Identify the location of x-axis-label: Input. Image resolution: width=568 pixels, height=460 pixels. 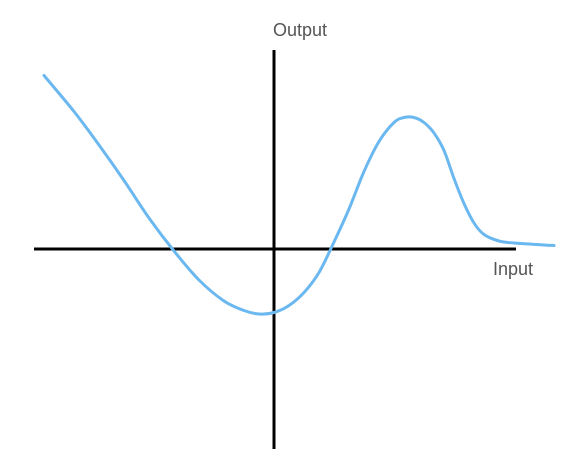
(513, 269).